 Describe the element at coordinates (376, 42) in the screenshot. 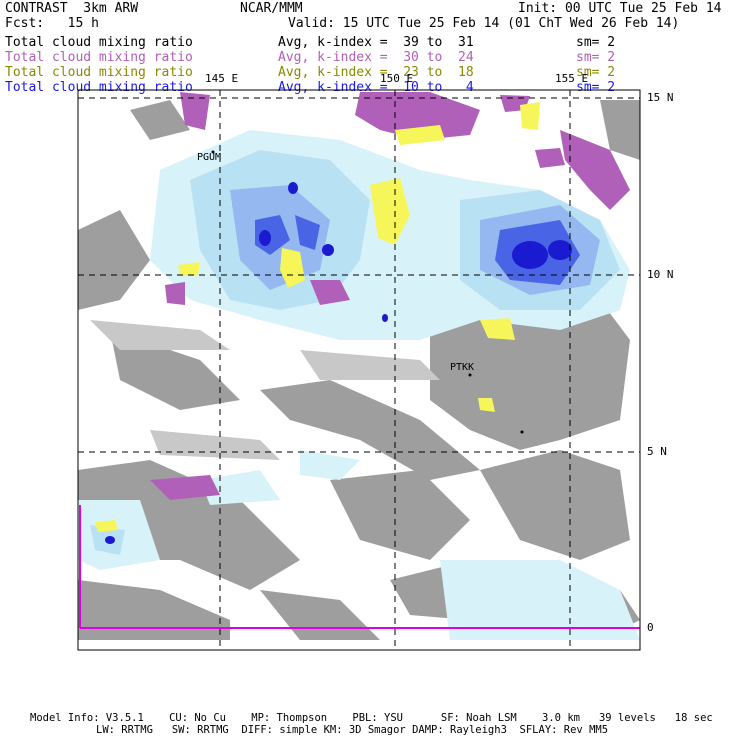

I see `legend-range: Avg, k-index = 39 to 31` at that location.